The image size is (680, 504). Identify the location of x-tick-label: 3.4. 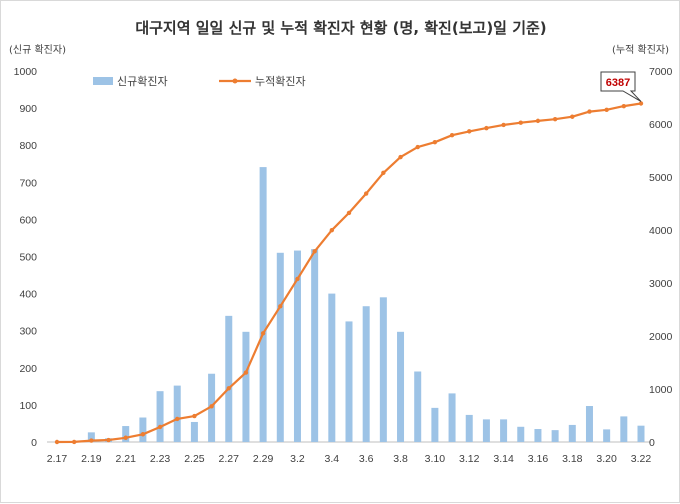
(332, 459).